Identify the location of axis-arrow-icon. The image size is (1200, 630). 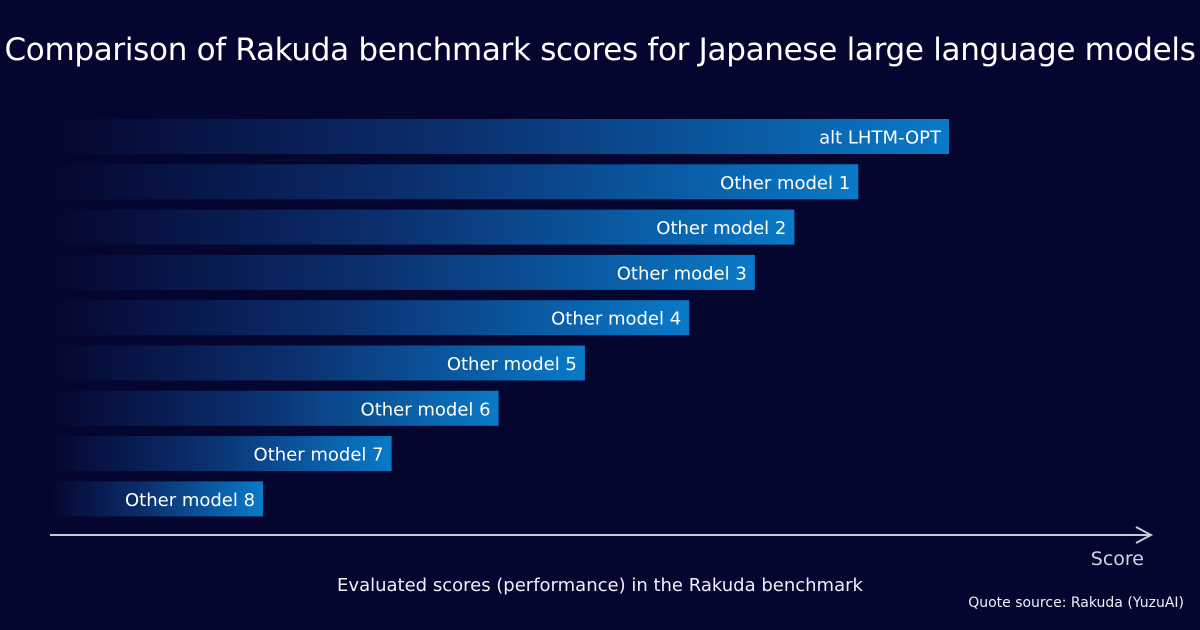
(1144, 535).